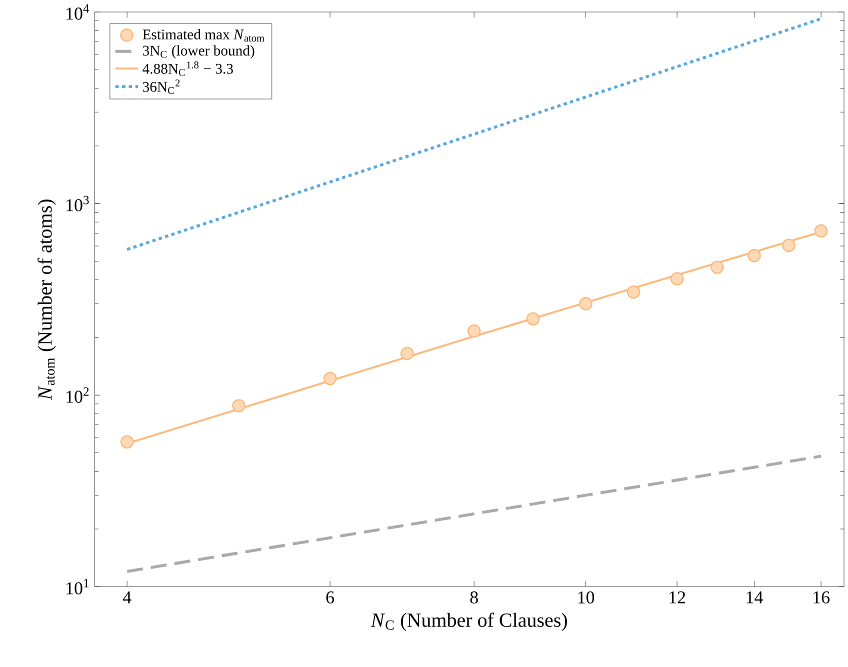  I want to click on x-axis-title: N$_{C}$ (Number of Clauses), so click(468, 622).